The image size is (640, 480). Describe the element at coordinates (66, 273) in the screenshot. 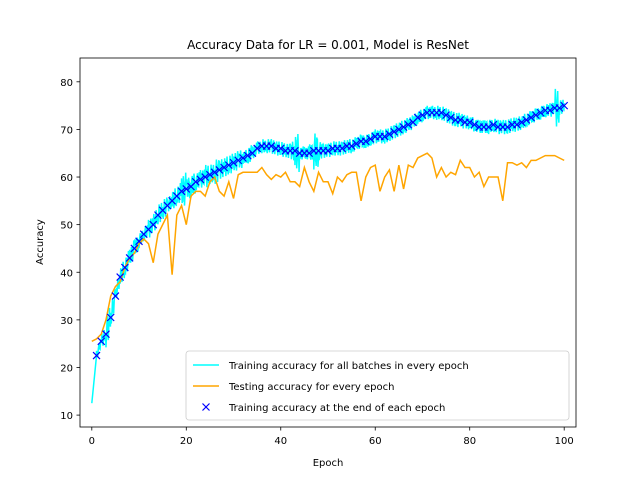

I see `y-tick-label: 40` at that location.